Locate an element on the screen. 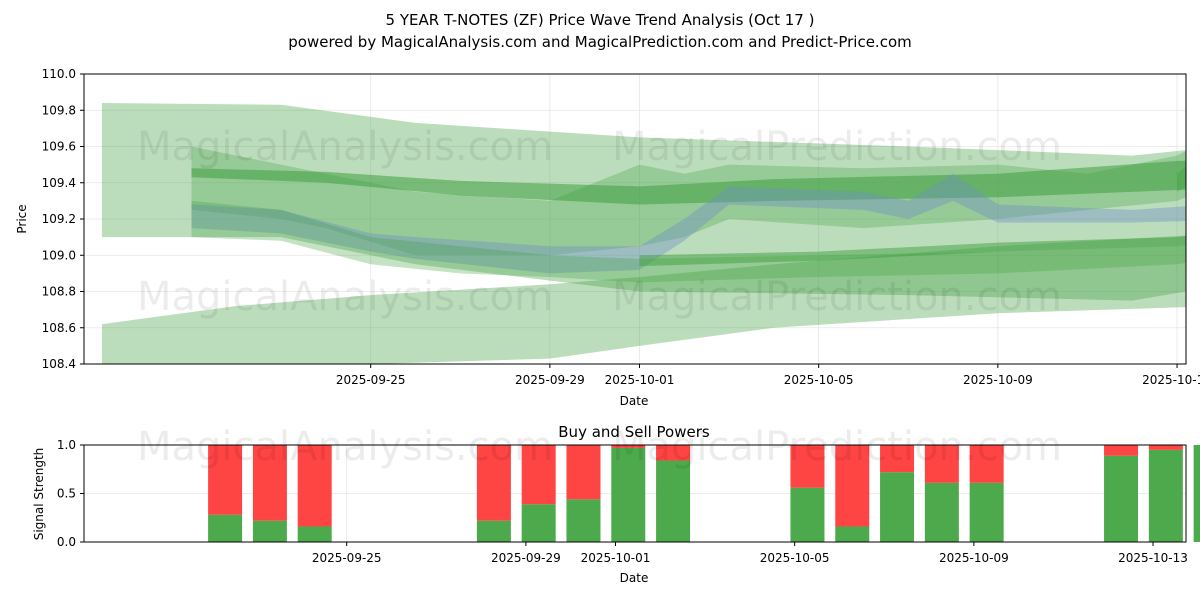 This screenshot has height=600, width=1200. band-mid-envelope is located at coordinates (688, 182).